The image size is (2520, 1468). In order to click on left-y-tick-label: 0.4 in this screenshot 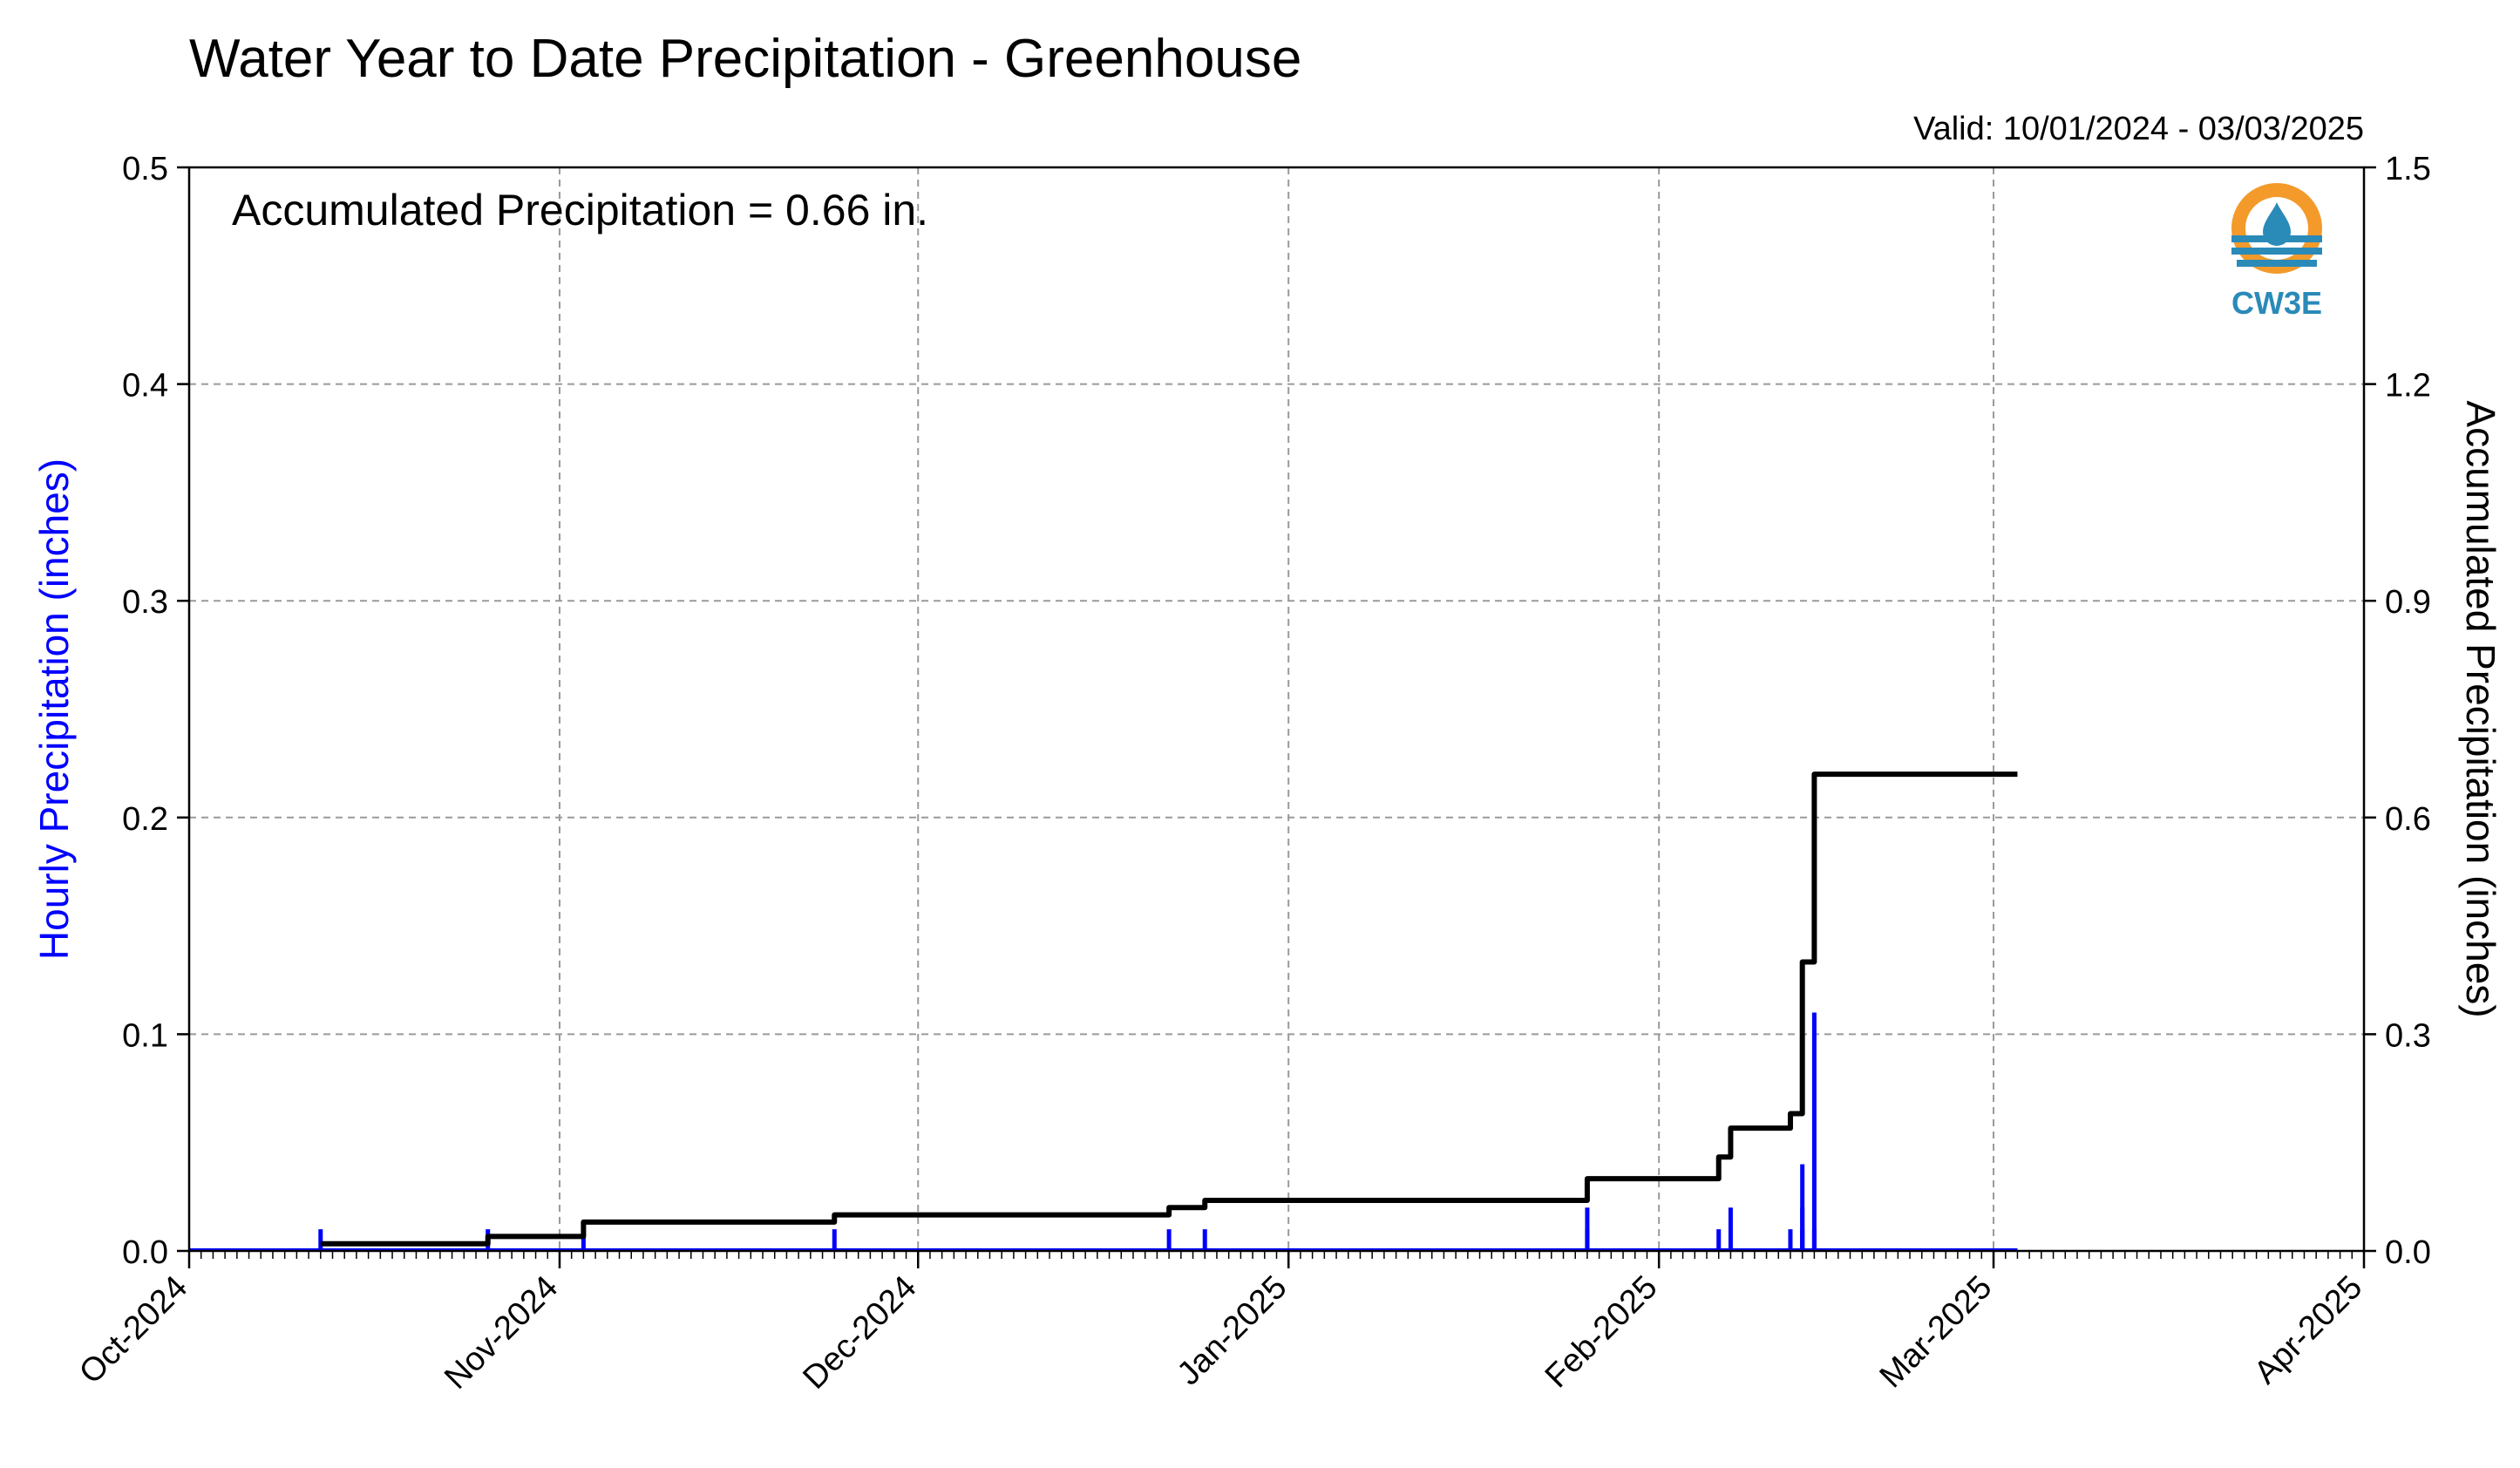, I will do `click(145, 386)`.